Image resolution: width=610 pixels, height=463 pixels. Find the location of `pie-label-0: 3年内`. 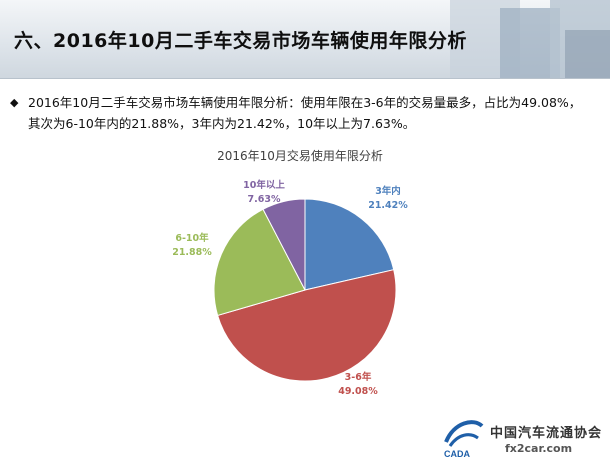

pie-label-0: 3年内 is located at coordinates (388, 191).